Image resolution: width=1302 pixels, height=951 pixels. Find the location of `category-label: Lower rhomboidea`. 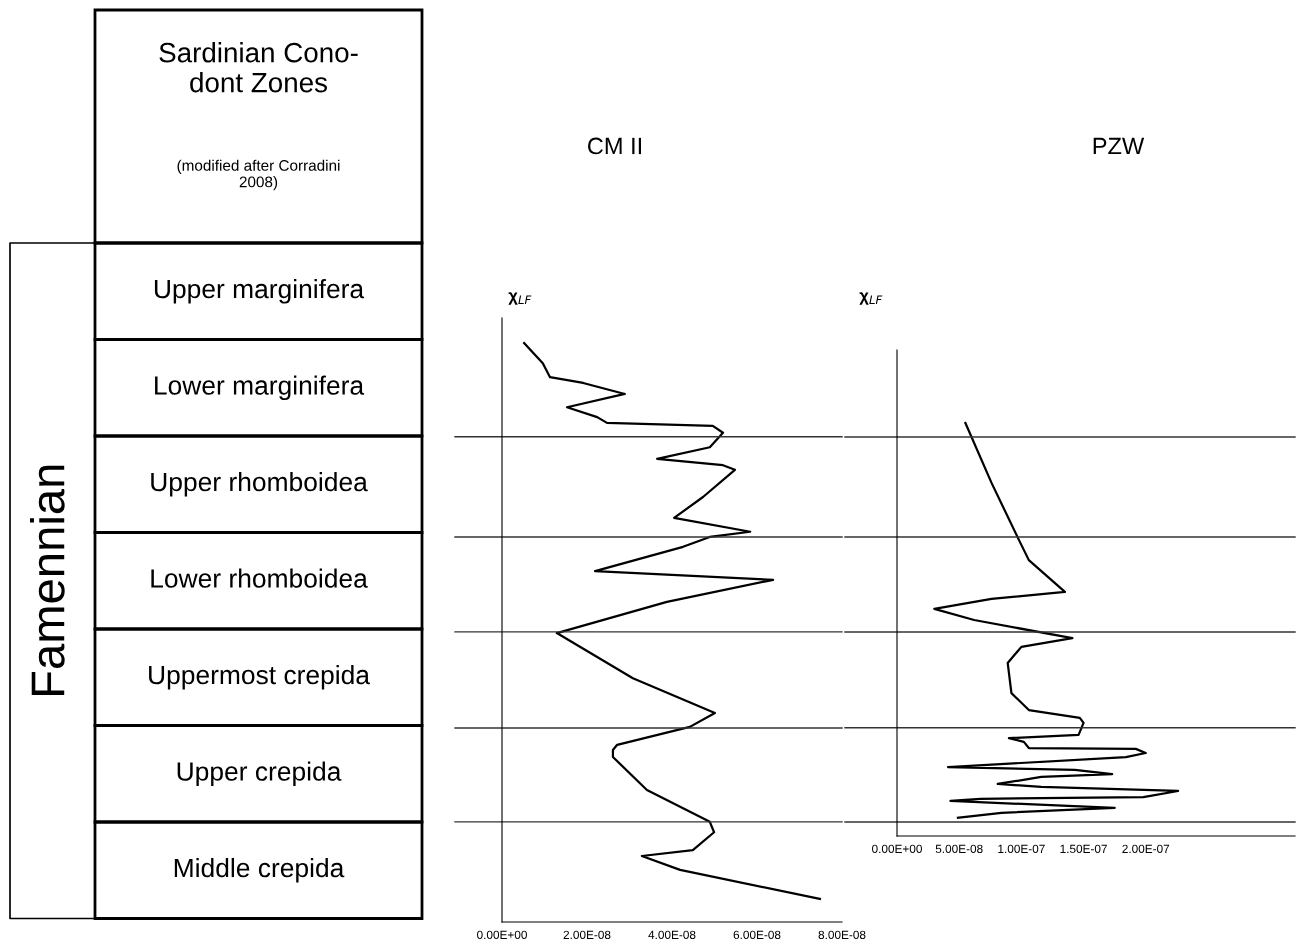

category-label: Lower rhomboidea is located at coordinates (259, 578).